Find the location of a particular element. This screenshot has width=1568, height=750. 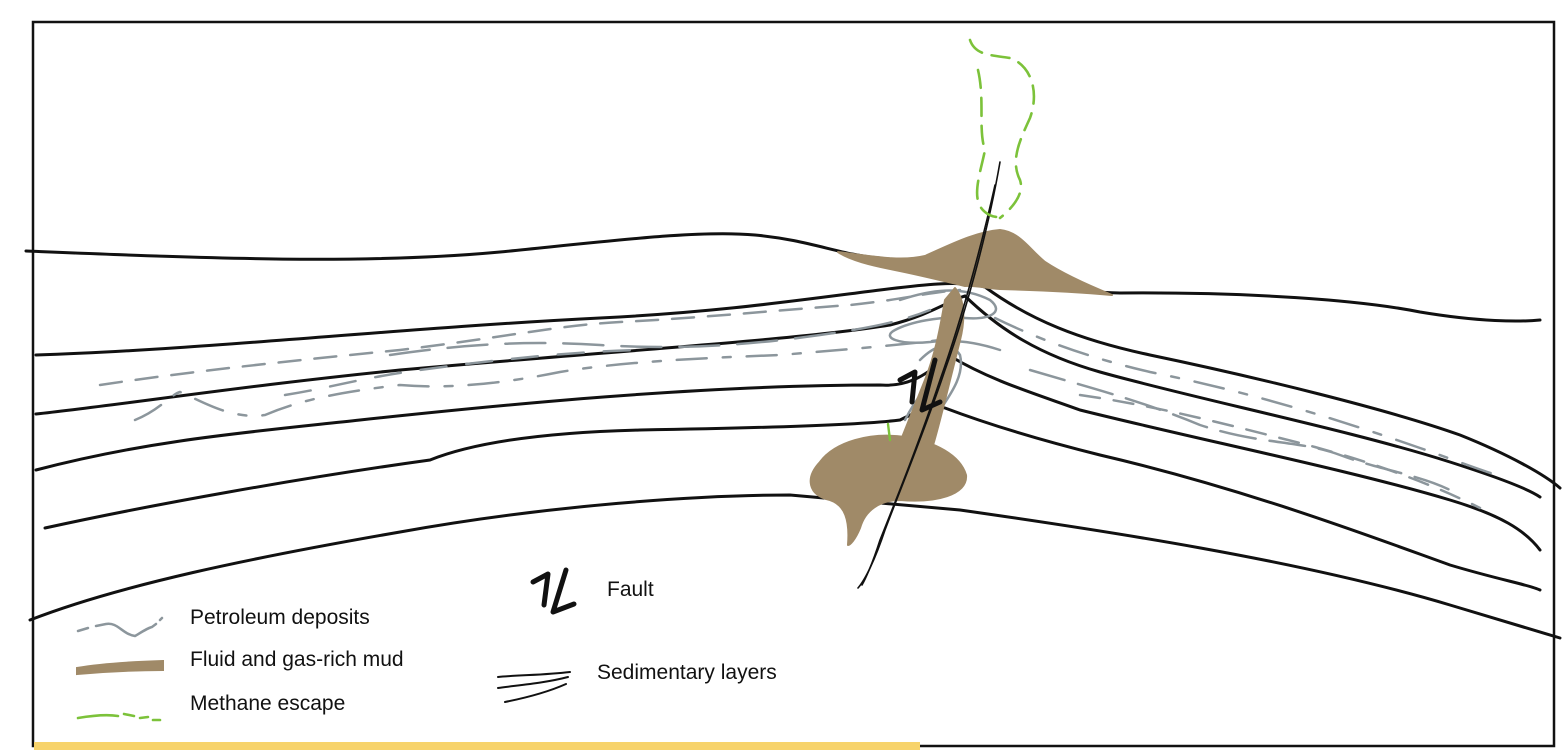

legend-label-methane: Methane escape is located at coordinates (268, 703).